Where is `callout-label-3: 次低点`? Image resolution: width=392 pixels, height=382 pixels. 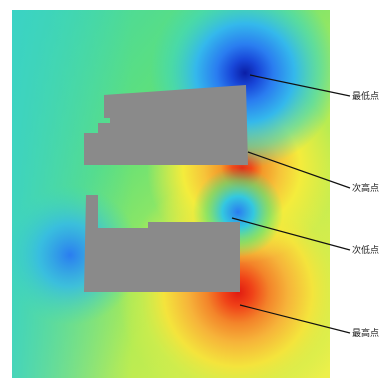
callout-label-3: 次低点 is located at coordinates (365, 250).